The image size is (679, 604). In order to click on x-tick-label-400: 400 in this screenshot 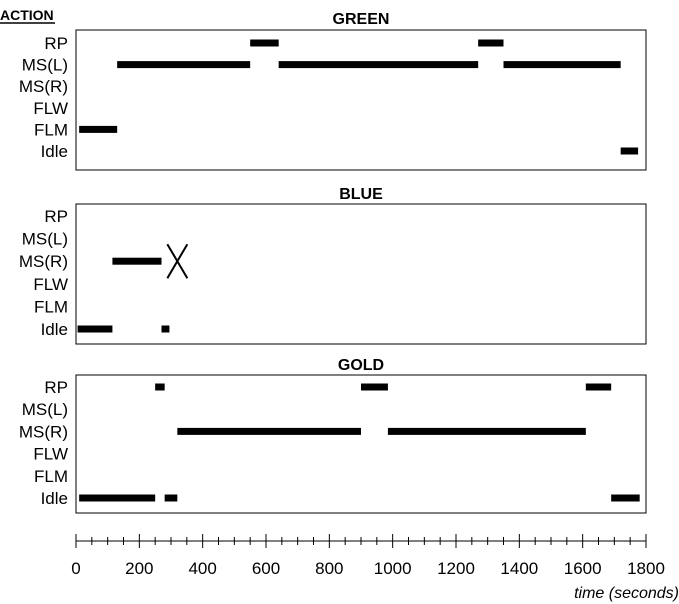, I will do `click(202, 568)`.